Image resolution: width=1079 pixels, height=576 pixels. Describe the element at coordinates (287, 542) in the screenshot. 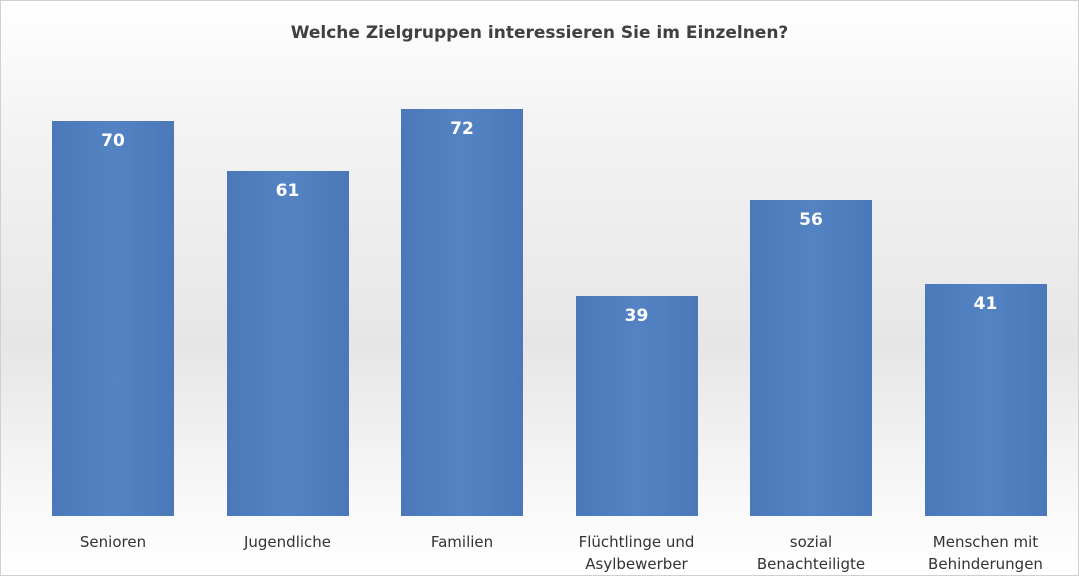

I see `x-tick-label: Jugendliche` at that location.